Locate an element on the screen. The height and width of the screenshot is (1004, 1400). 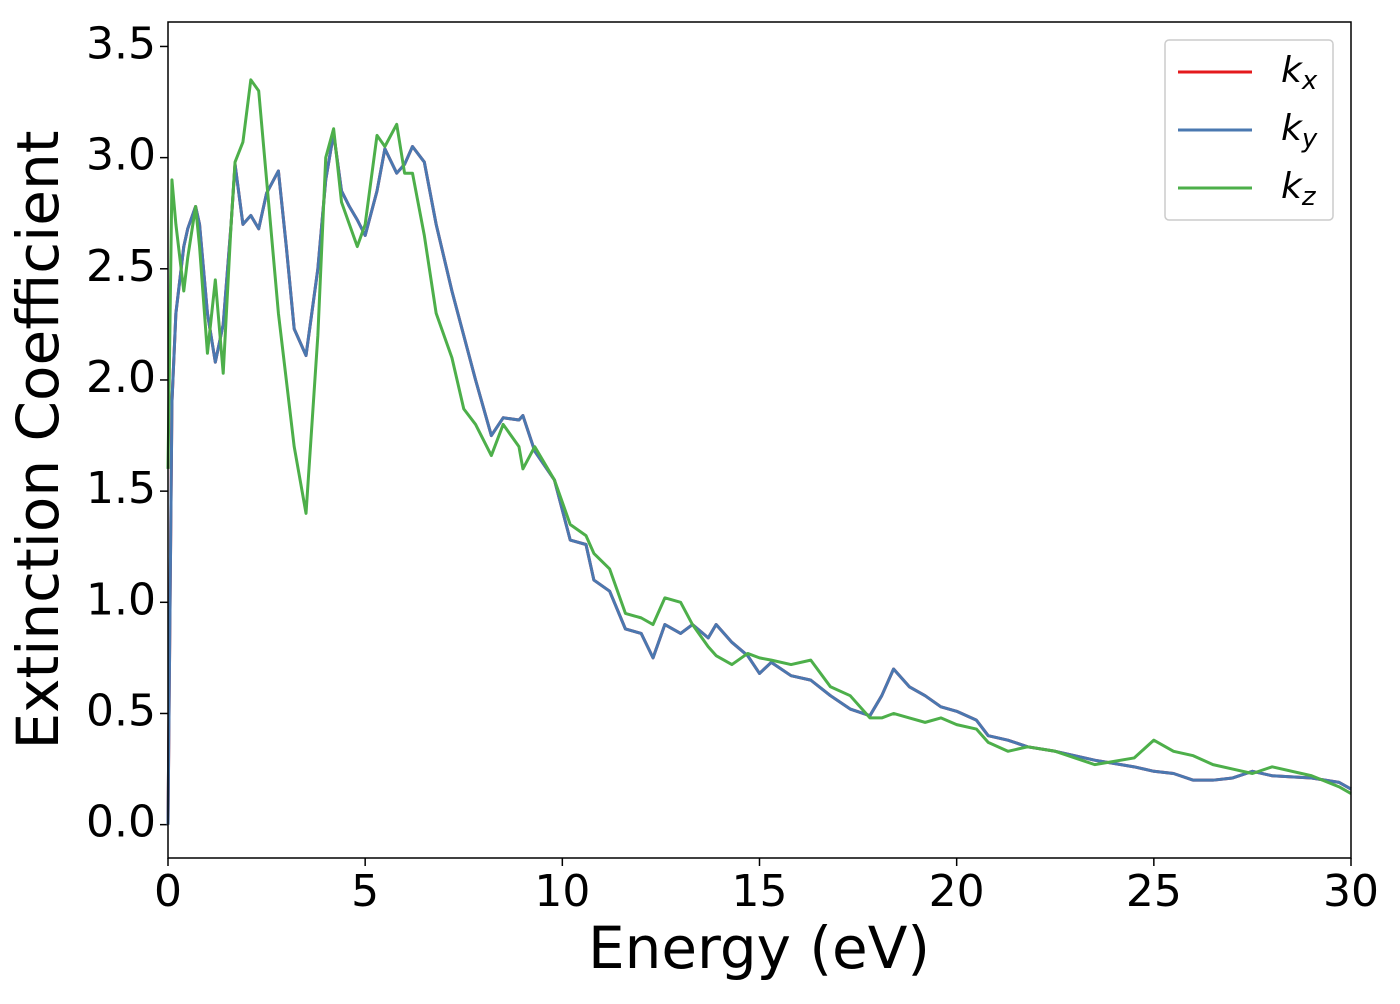
legend-label: kx is located at coordinates (1299, 73).